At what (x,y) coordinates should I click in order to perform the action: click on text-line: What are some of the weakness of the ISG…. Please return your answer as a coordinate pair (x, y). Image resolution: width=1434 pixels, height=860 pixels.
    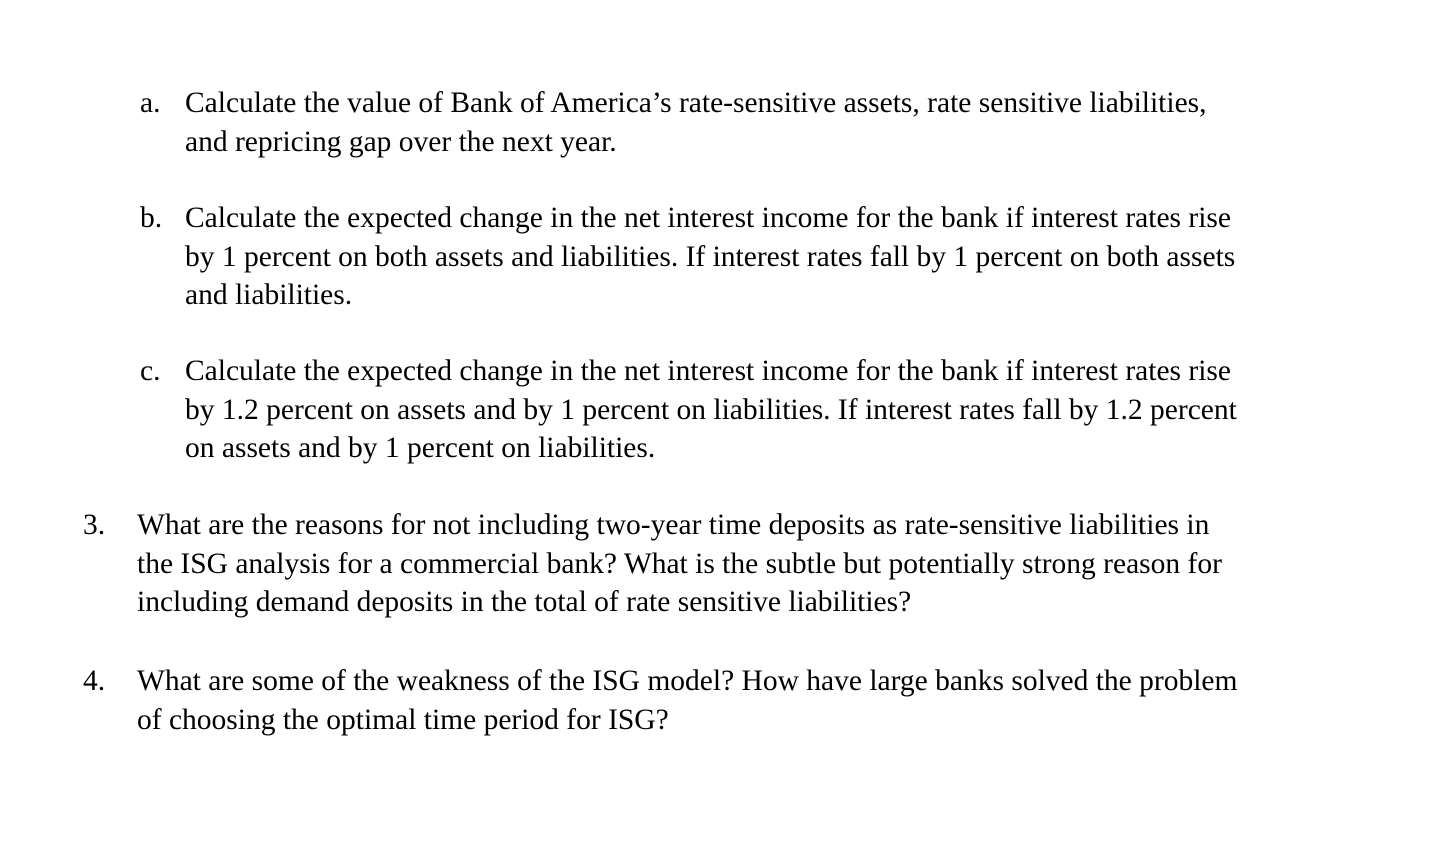
    Looking at the image, I should click on (687, 681).